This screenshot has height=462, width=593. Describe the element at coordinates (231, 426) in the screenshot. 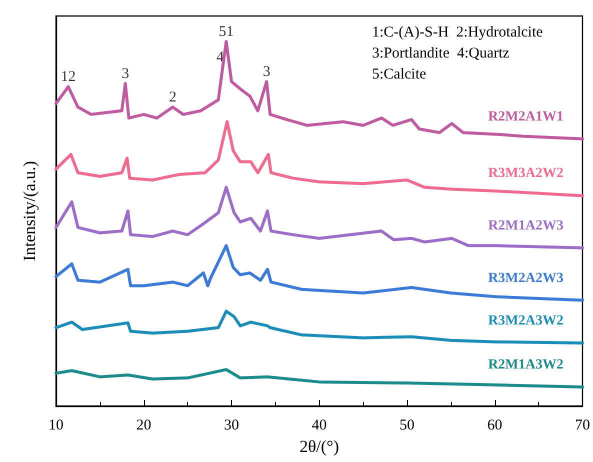

I see `x-tick-label: 30` at that location.